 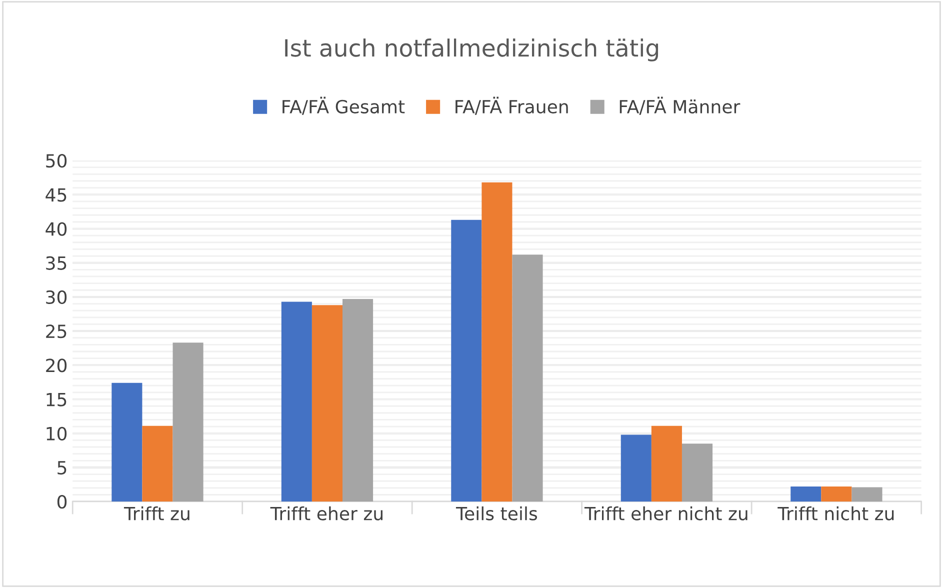 What do you see at coordinates (62, 502) in the screenshot?
I see `y-tick-label: 0` at bounding box center [62, 502].